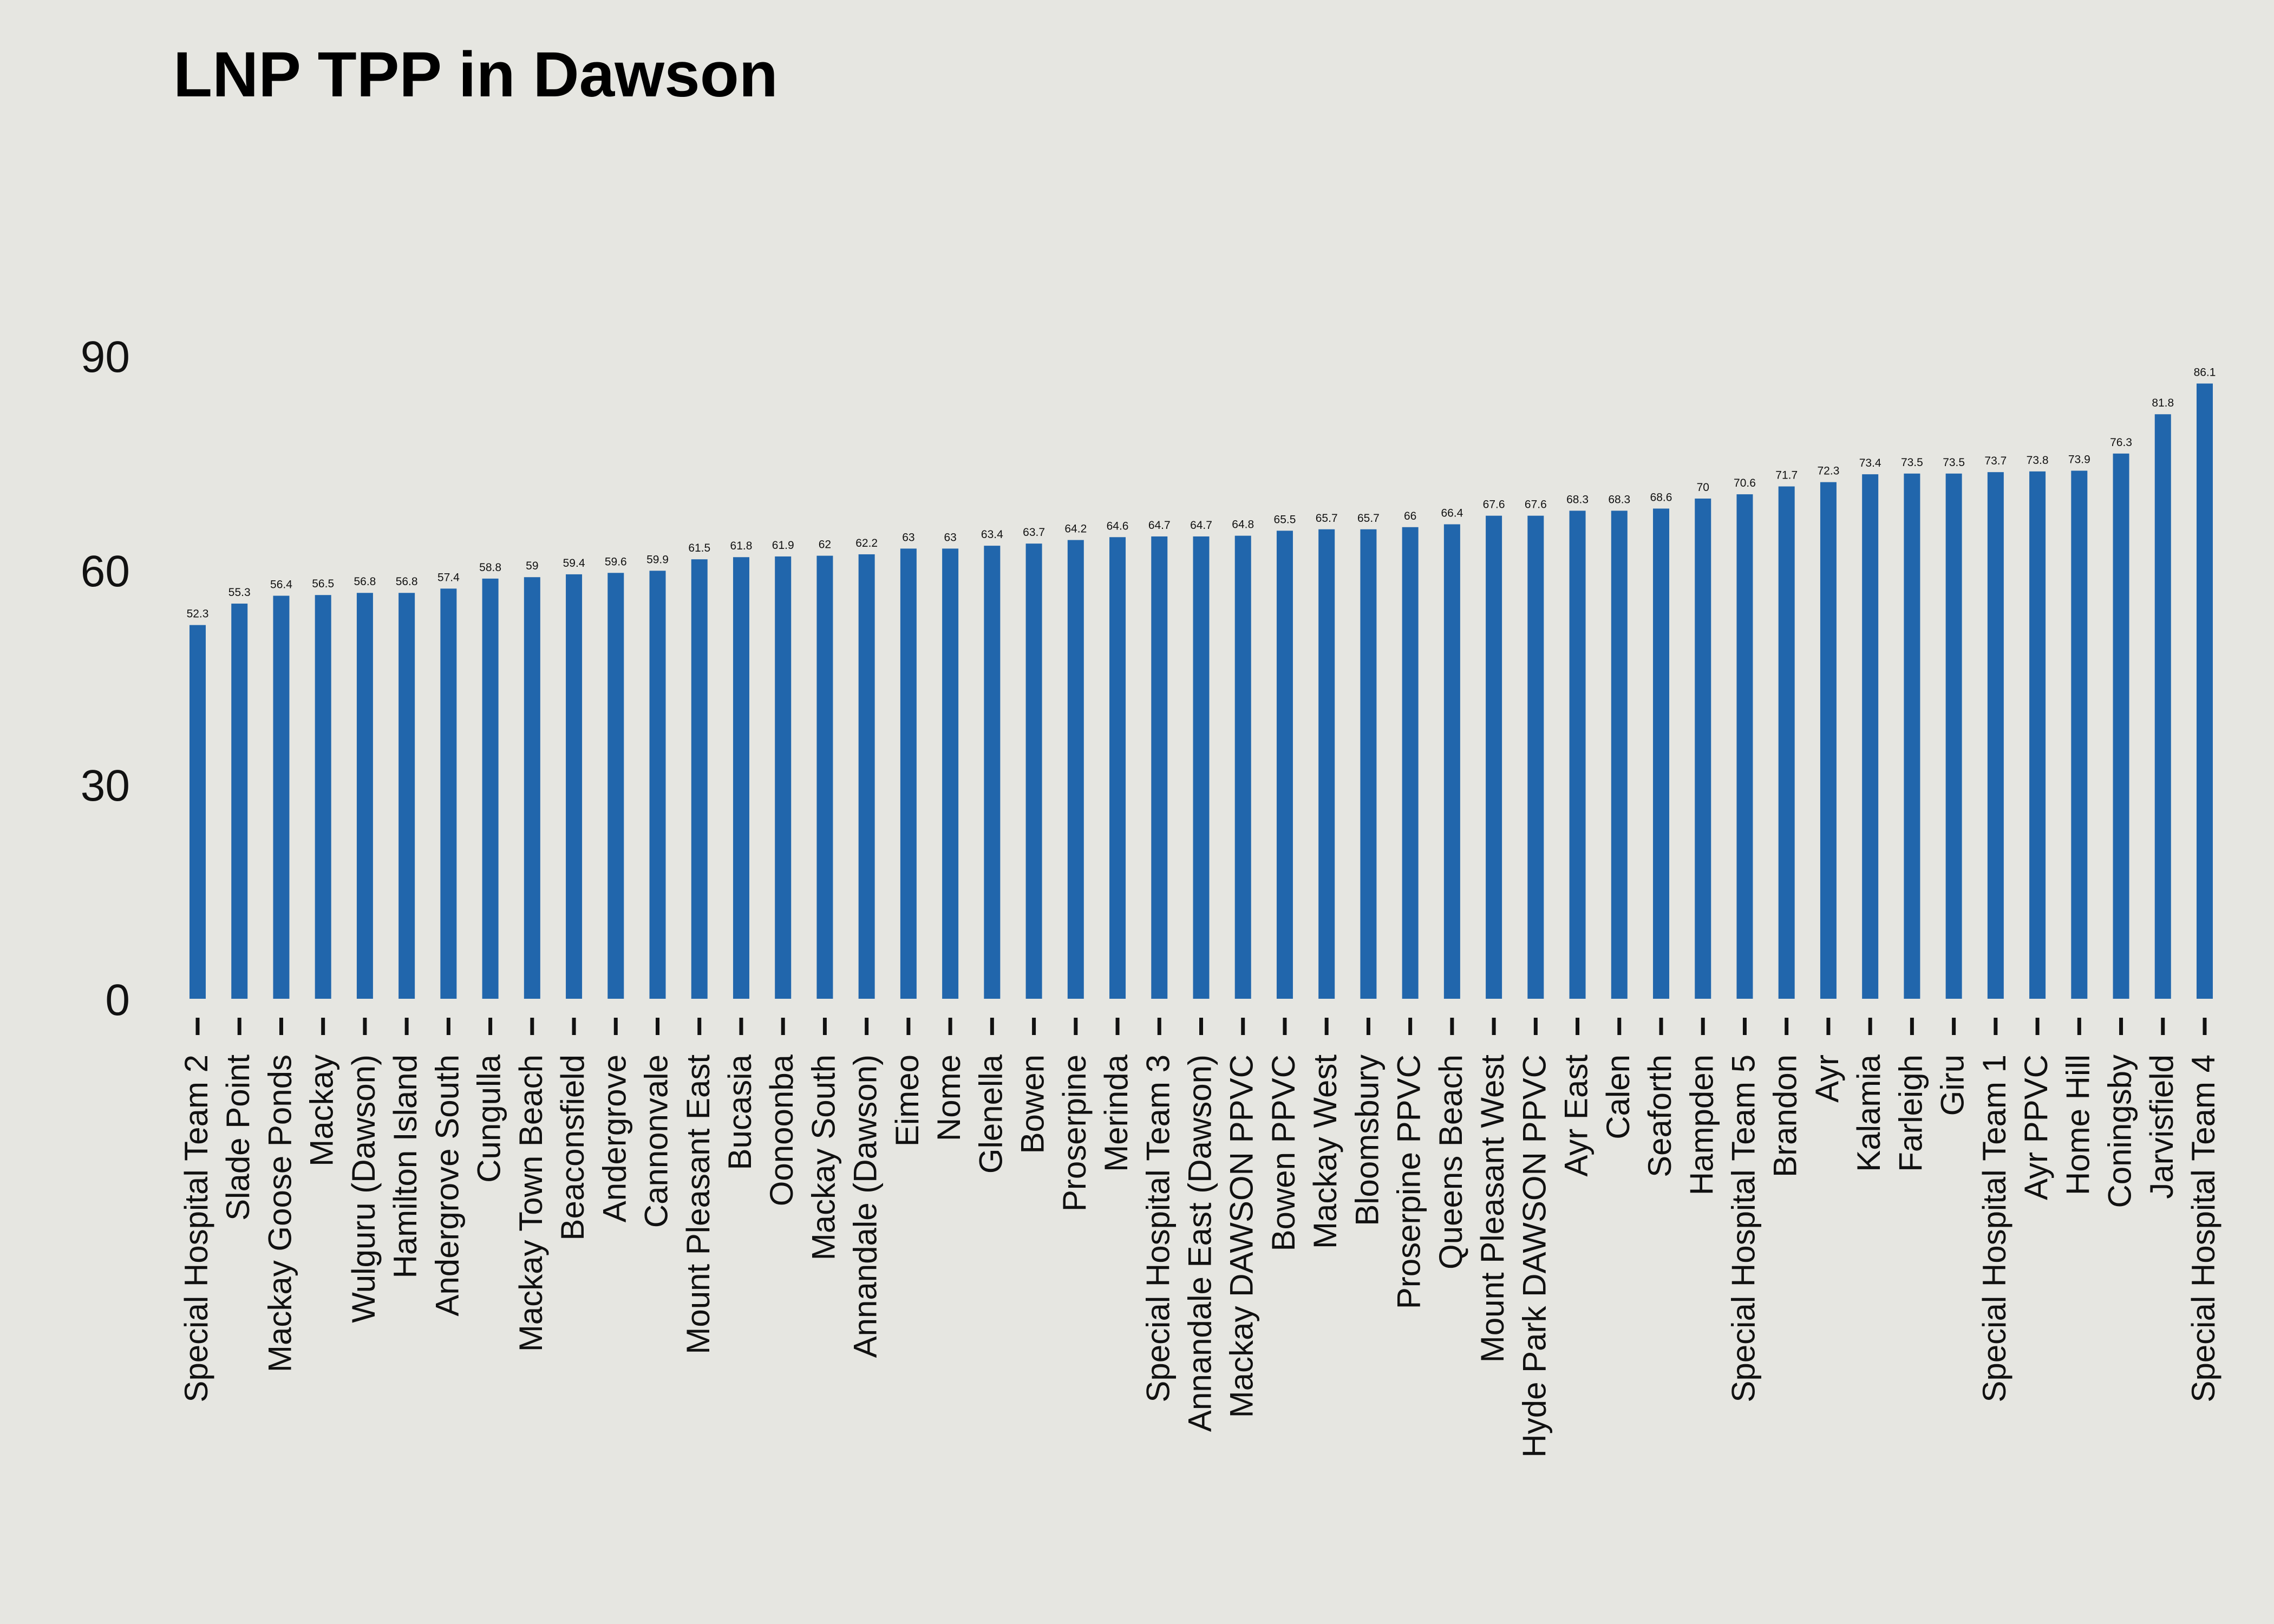  I want to click on bar-value-label: 59.9, so click(658, 560).